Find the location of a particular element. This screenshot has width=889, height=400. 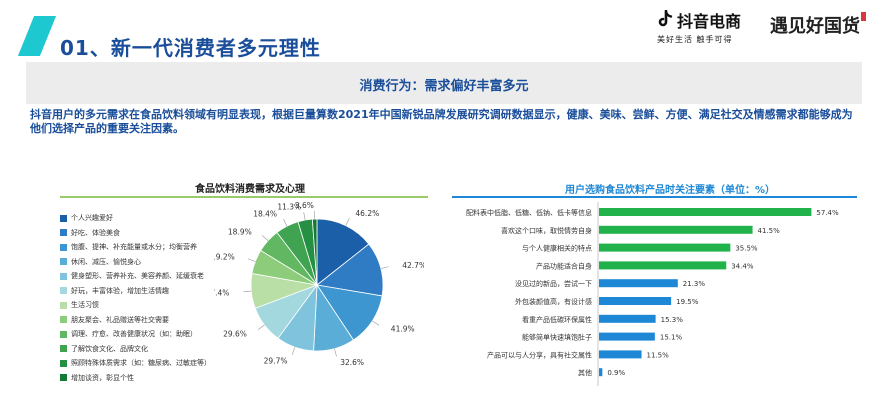

legend-item: 朋友聚会、礼品赠送等社交需要 is located at coordinates (135, 320).